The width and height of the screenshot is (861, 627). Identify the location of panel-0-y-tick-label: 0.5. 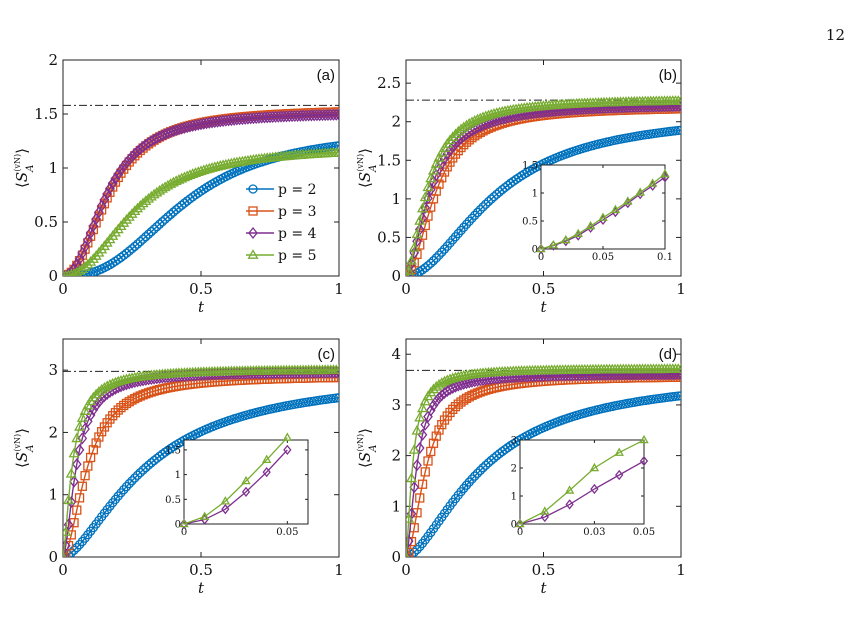
(46, 222).